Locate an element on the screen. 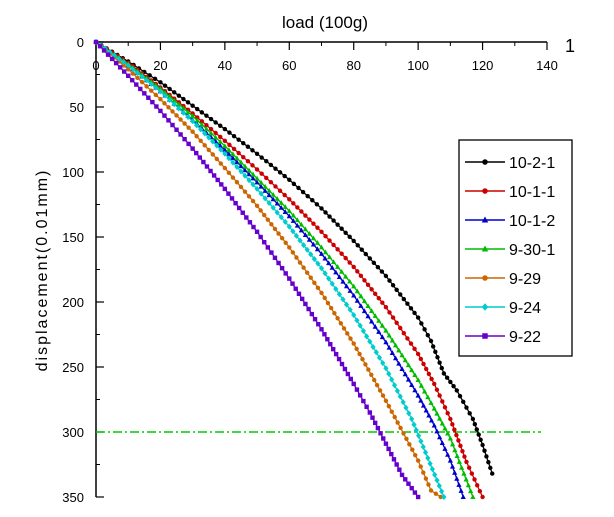  y-tick-label: 250 is located at coordinates (73, 367).